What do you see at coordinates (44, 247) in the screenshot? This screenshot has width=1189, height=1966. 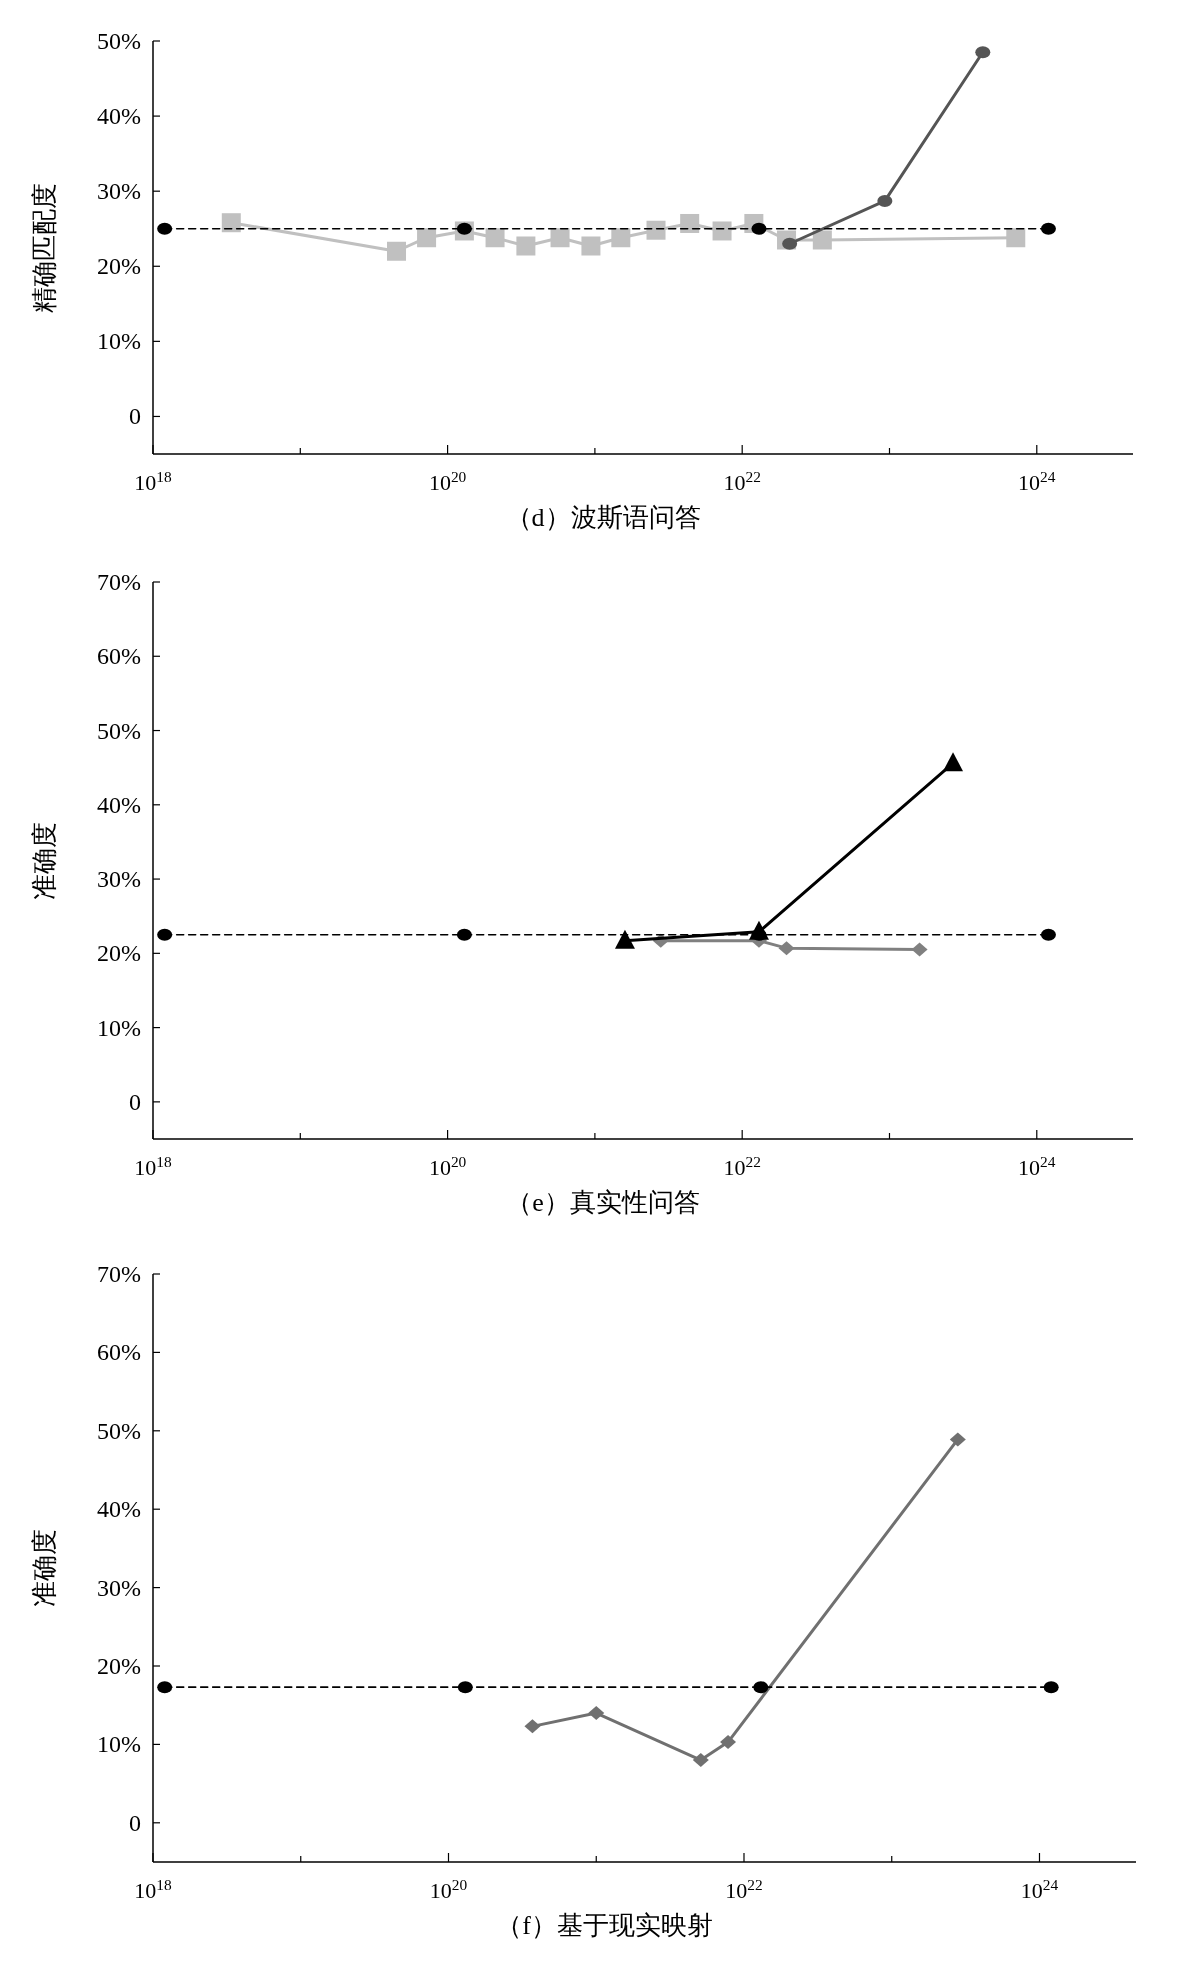 I see `y-axis-title: 精确匹配度` at bounding box center [44, 247].